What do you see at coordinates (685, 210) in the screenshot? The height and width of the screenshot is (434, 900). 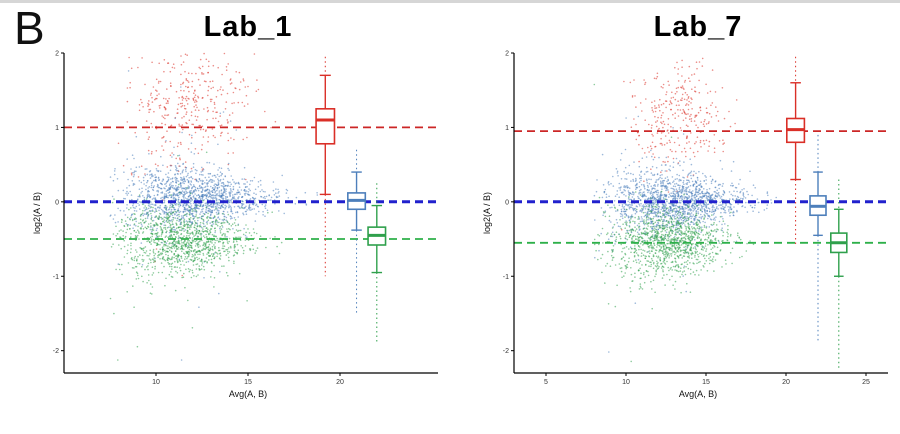 I see `scatter-layer` at bounding box center [685, 210].